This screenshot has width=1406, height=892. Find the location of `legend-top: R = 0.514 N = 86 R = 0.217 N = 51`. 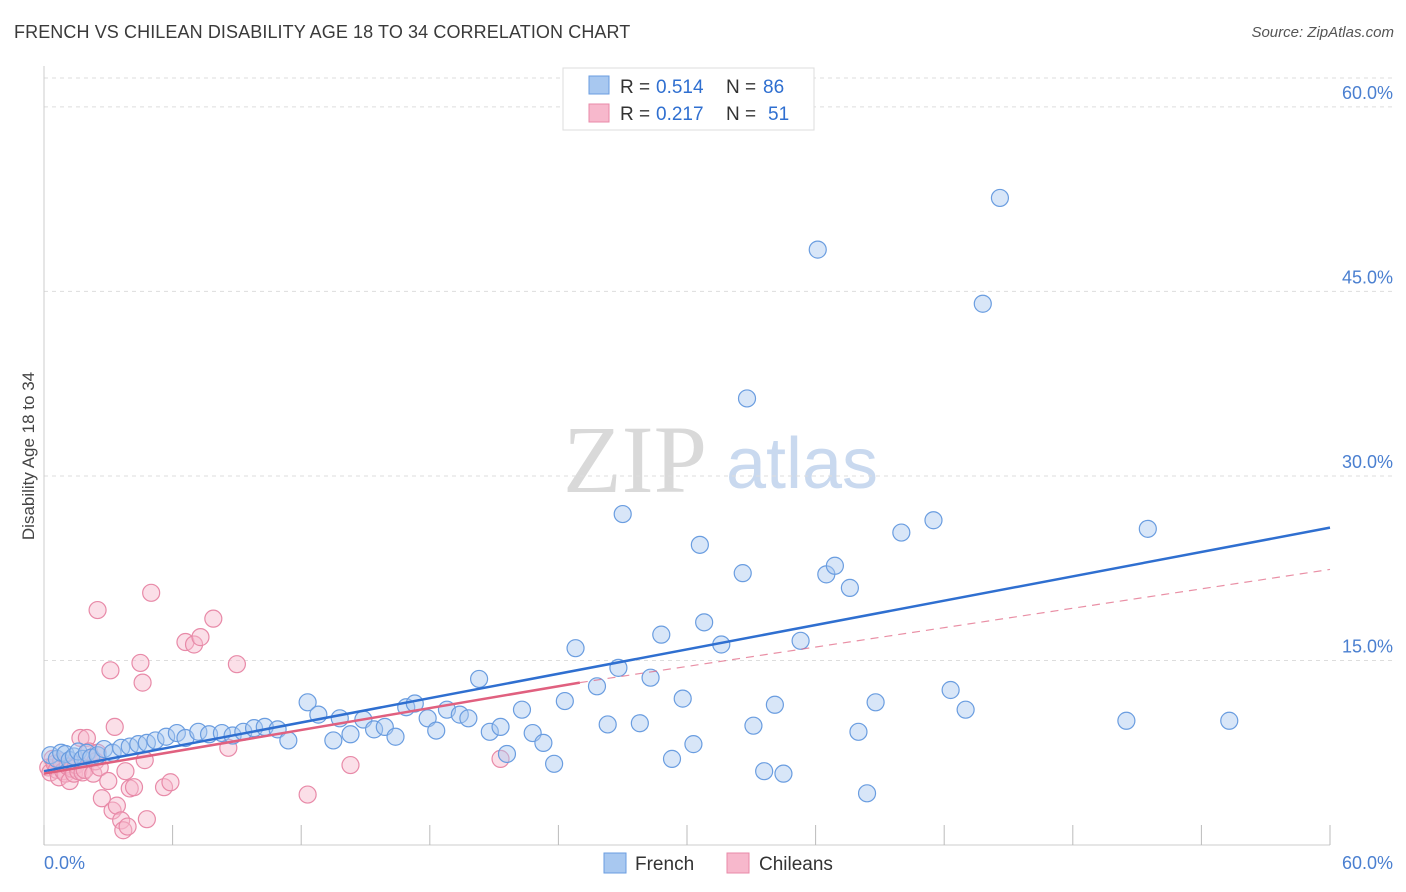

legend-top: R = 0.514 N = 86 R = 0.217 N = 51 is located at coordinates (688, 99).